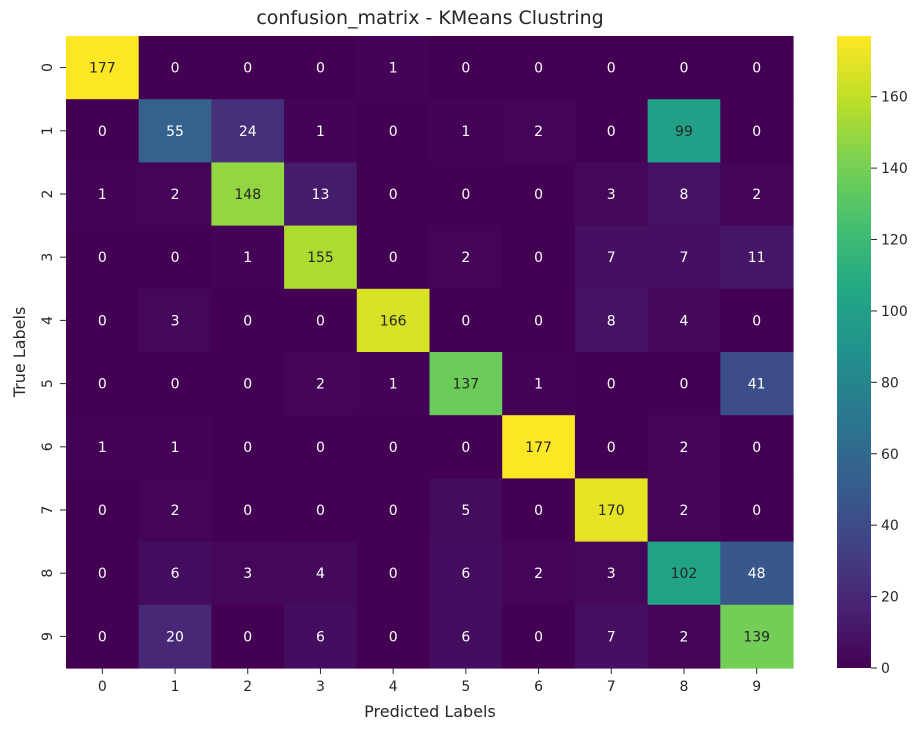 The image size is (922, 730). I want to click on cell-value-label: 137, so click(465, 385).